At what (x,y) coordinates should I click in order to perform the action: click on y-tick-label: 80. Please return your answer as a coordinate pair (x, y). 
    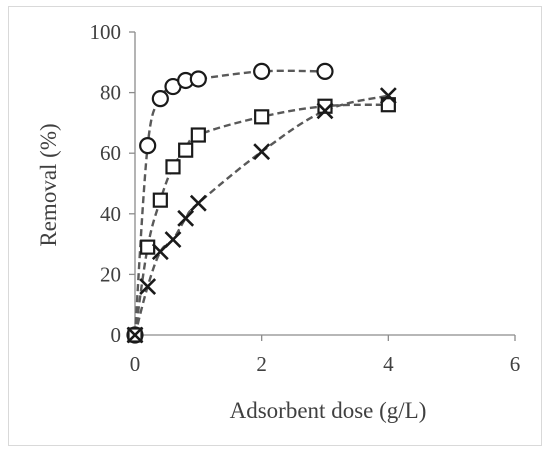
    Looking at the image, I should click on (110, 93).